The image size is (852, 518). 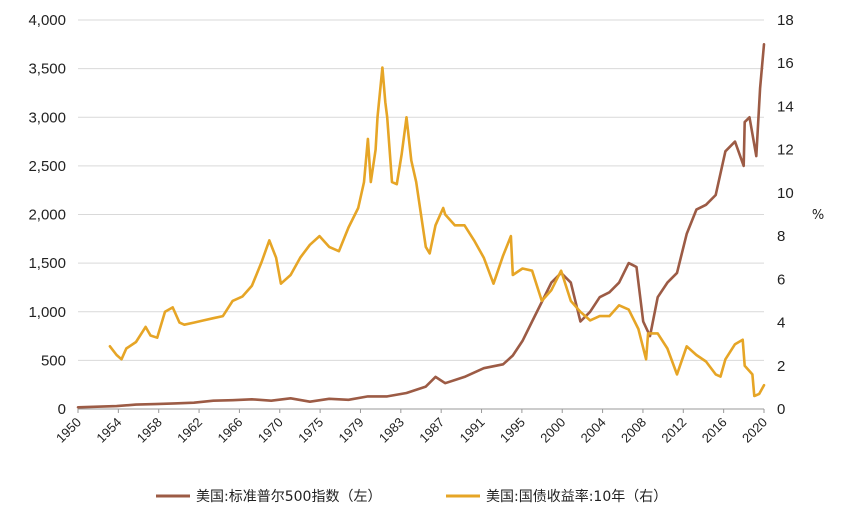 What do you see at coordinates (633, 430) in the screenshot?
I see `x-tick-label: 2008` at bounding box center [633, 430].